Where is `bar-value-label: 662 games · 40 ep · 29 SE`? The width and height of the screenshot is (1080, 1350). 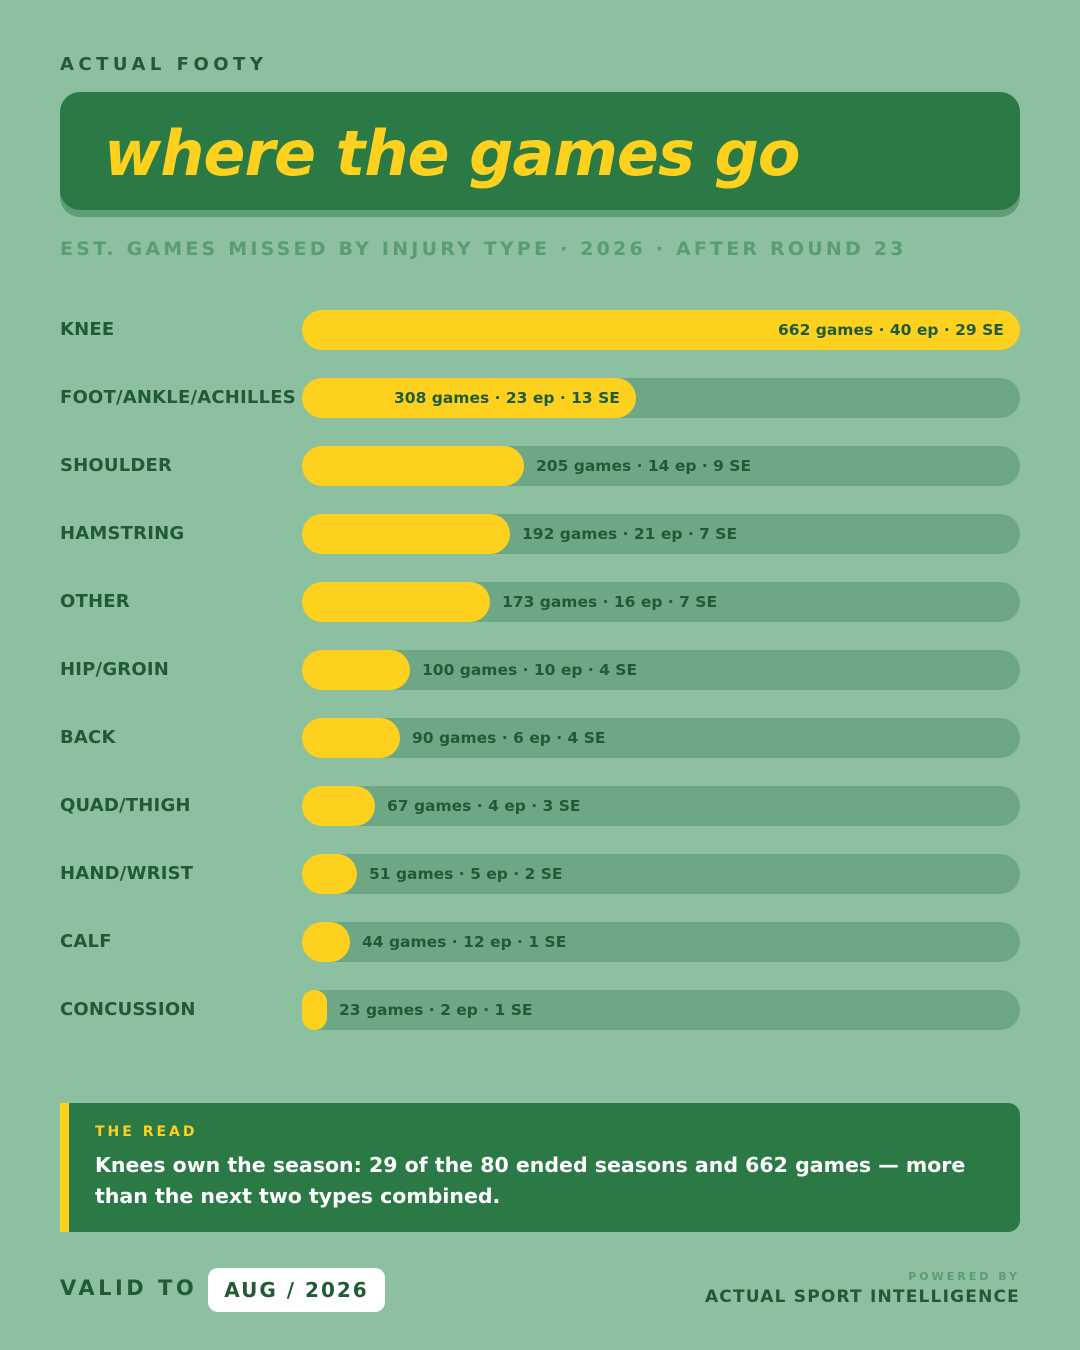
bar-value-label: 662 games · 40 ep · 29 SE is located at coordinates (891, 330).